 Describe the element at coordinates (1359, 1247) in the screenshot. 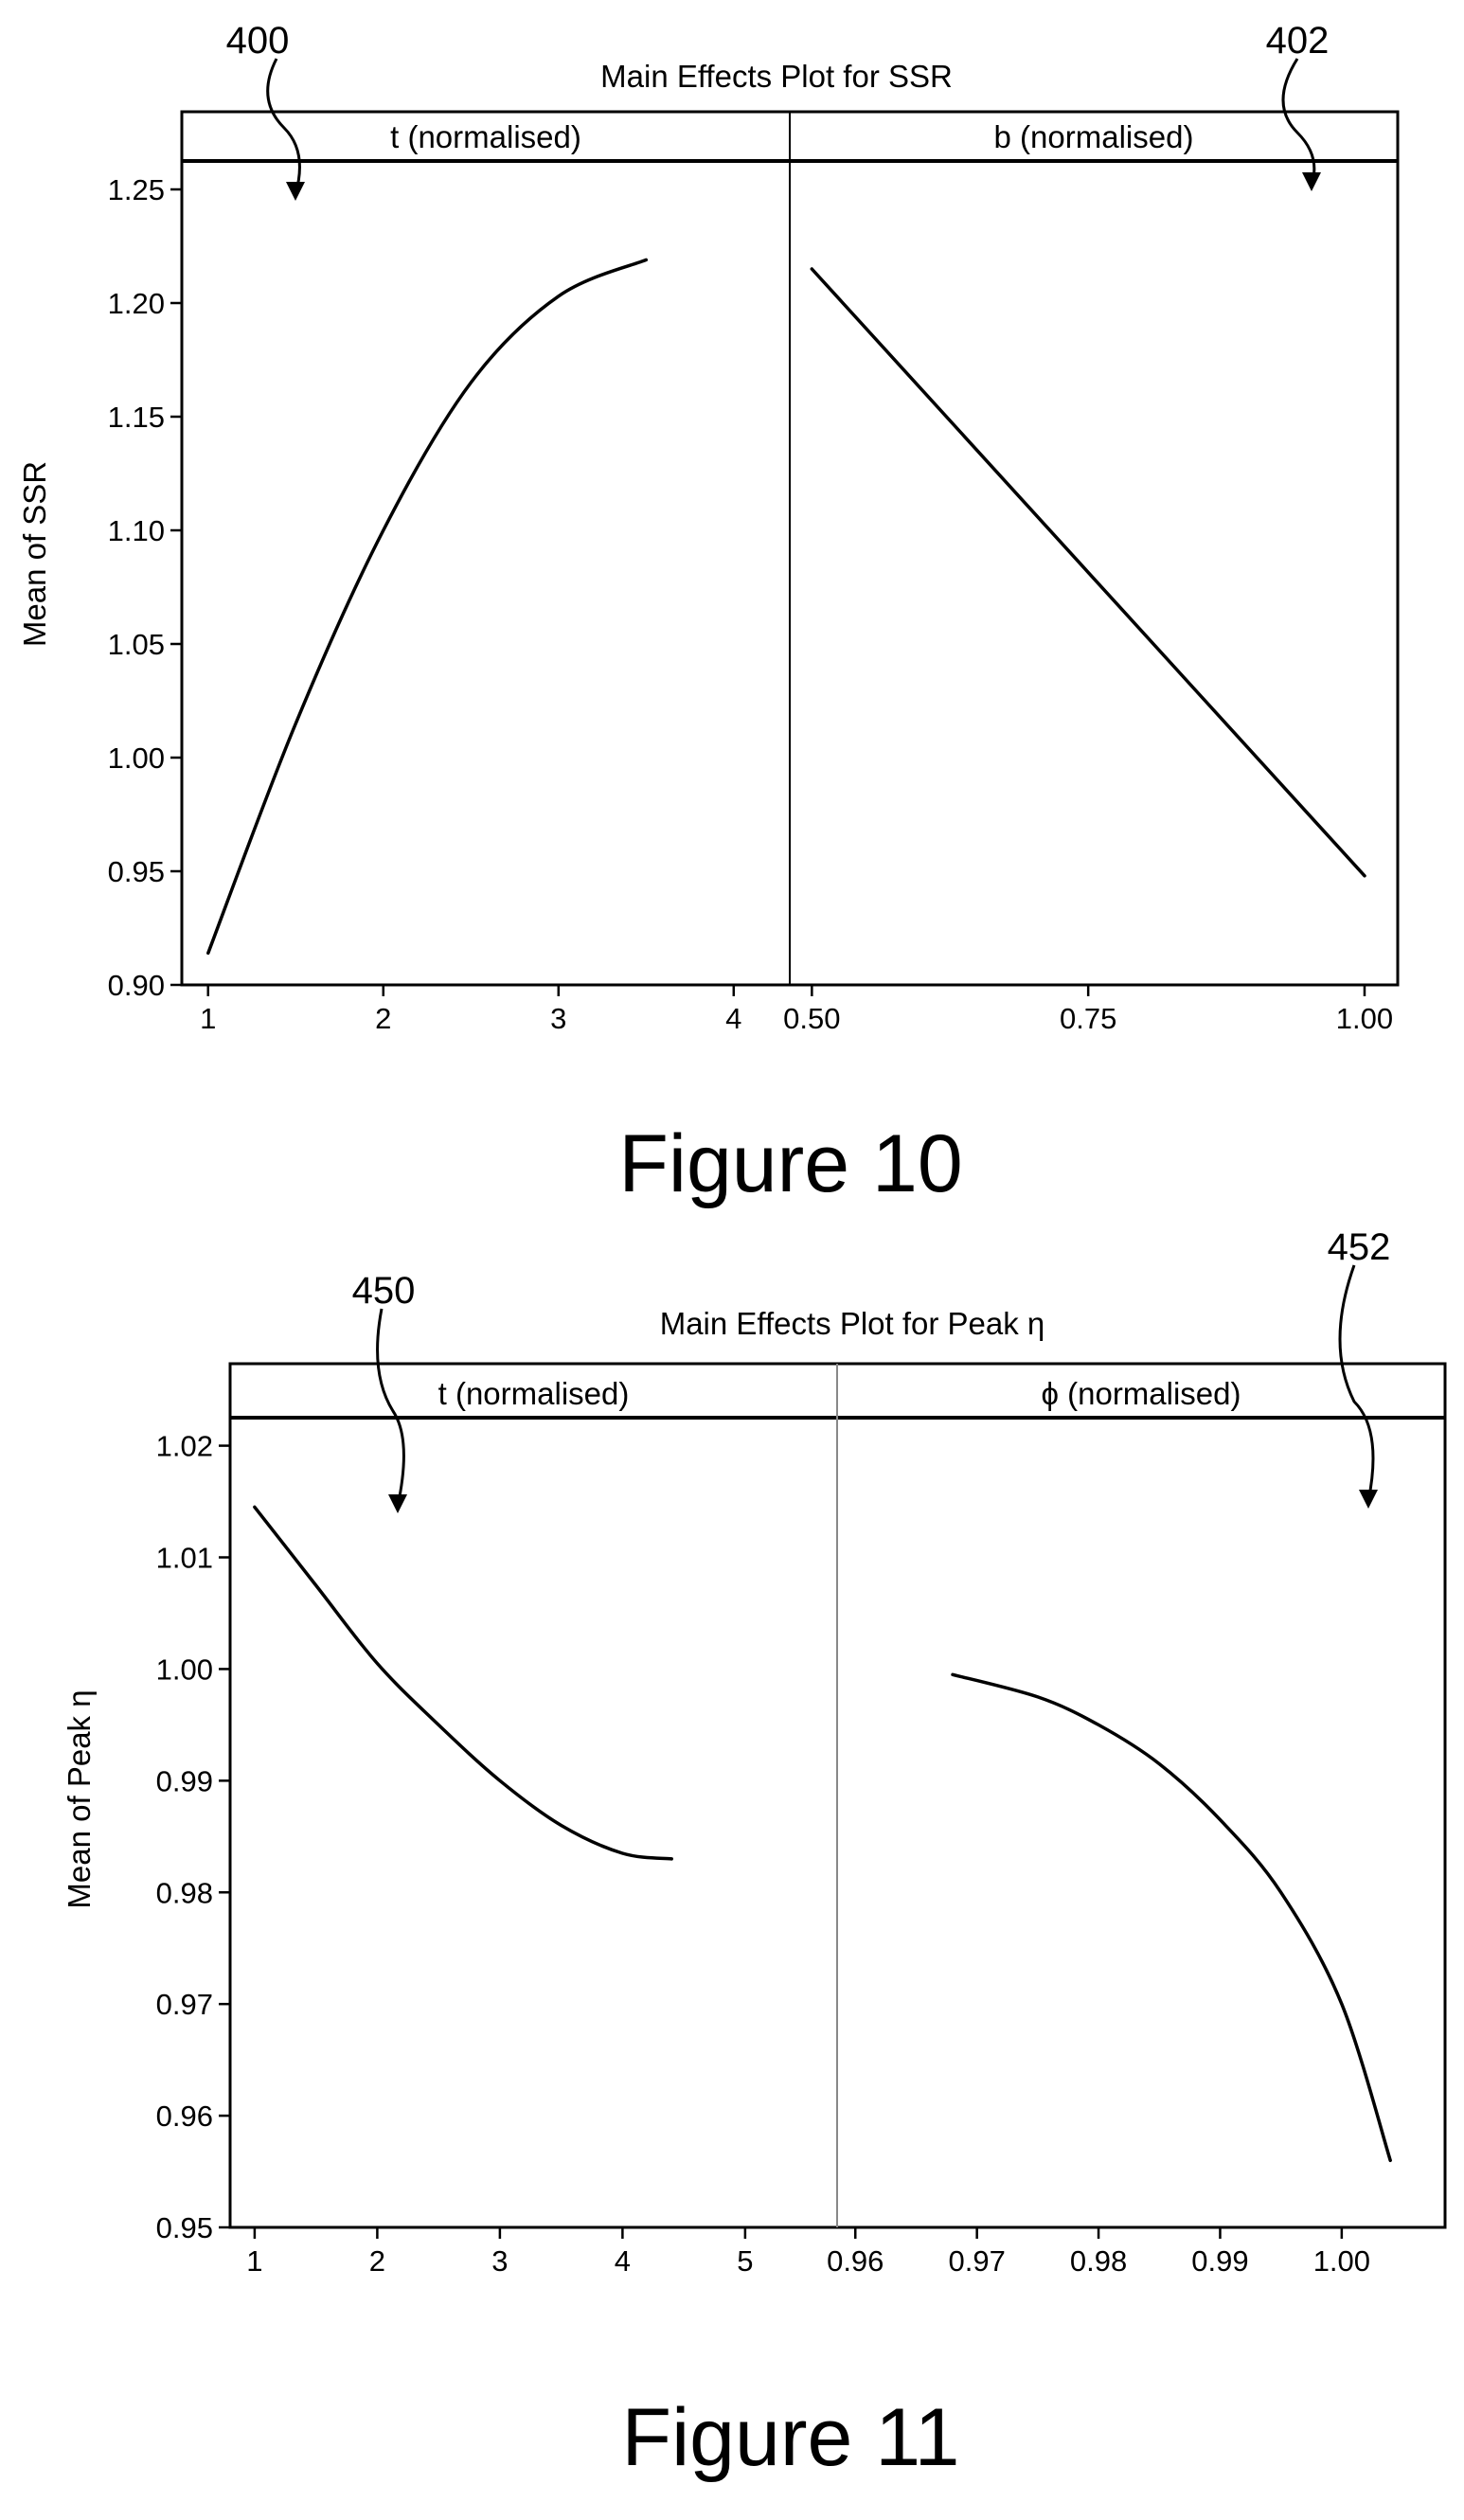

I see `reference-numeral: 452` at that location.